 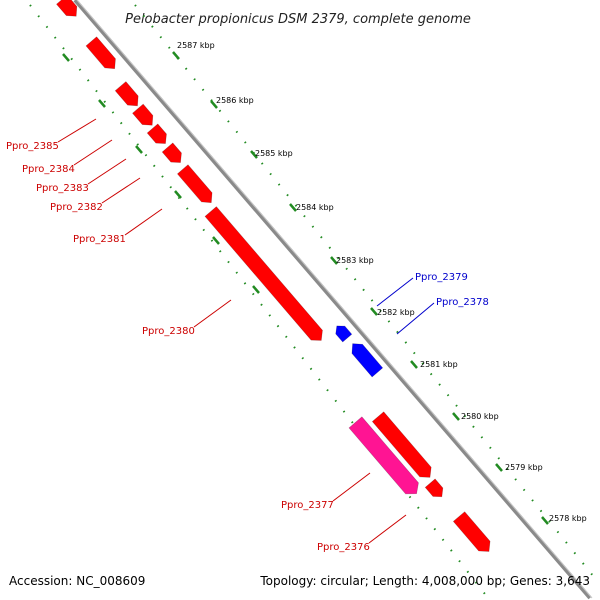 I want to click on gene-label: Ppro_2384, so click(x=48, y=169).